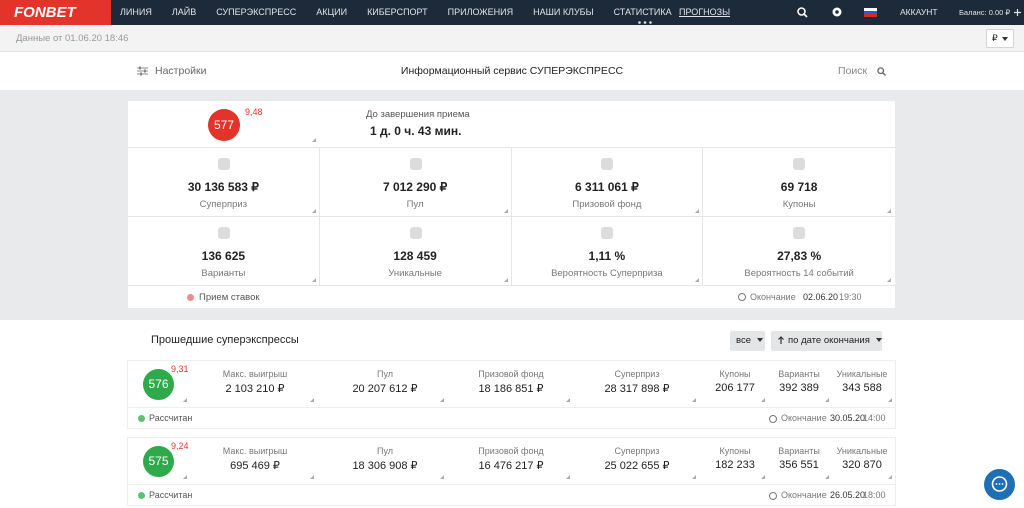  Describe the element at coordinates (223, 204) in the screenshot. I see `stat-label: Суперприз` at that location.